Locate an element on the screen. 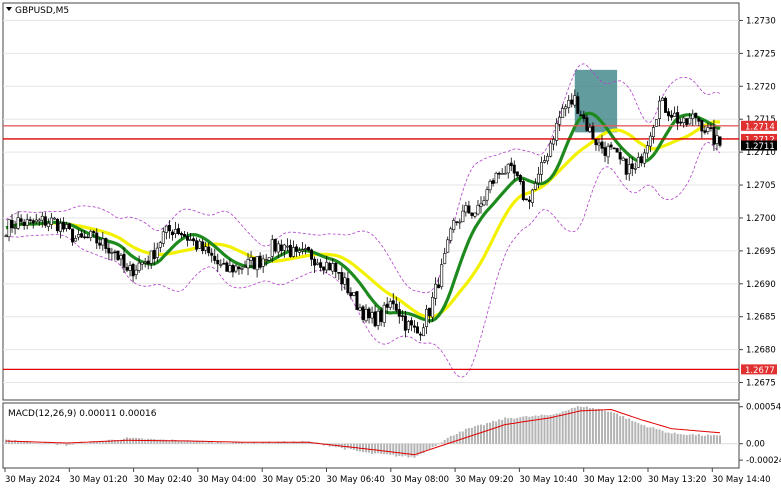 The width and height of the screenshot is (781, 489). price-tick-label: 1.2675 is located at coordinates (761, 384).